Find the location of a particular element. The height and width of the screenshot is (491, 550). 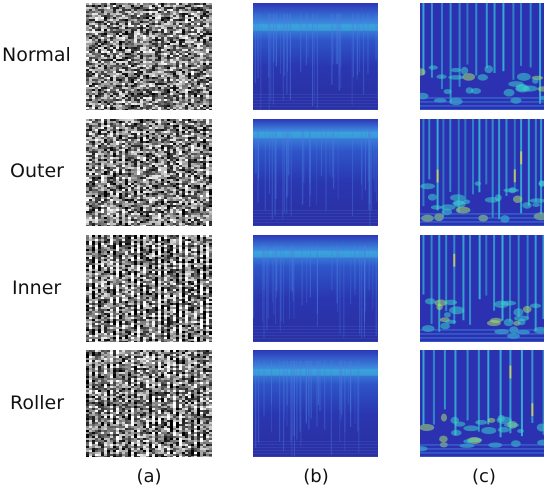

row-label-roller: Roller is located at coordinates (37, 403).